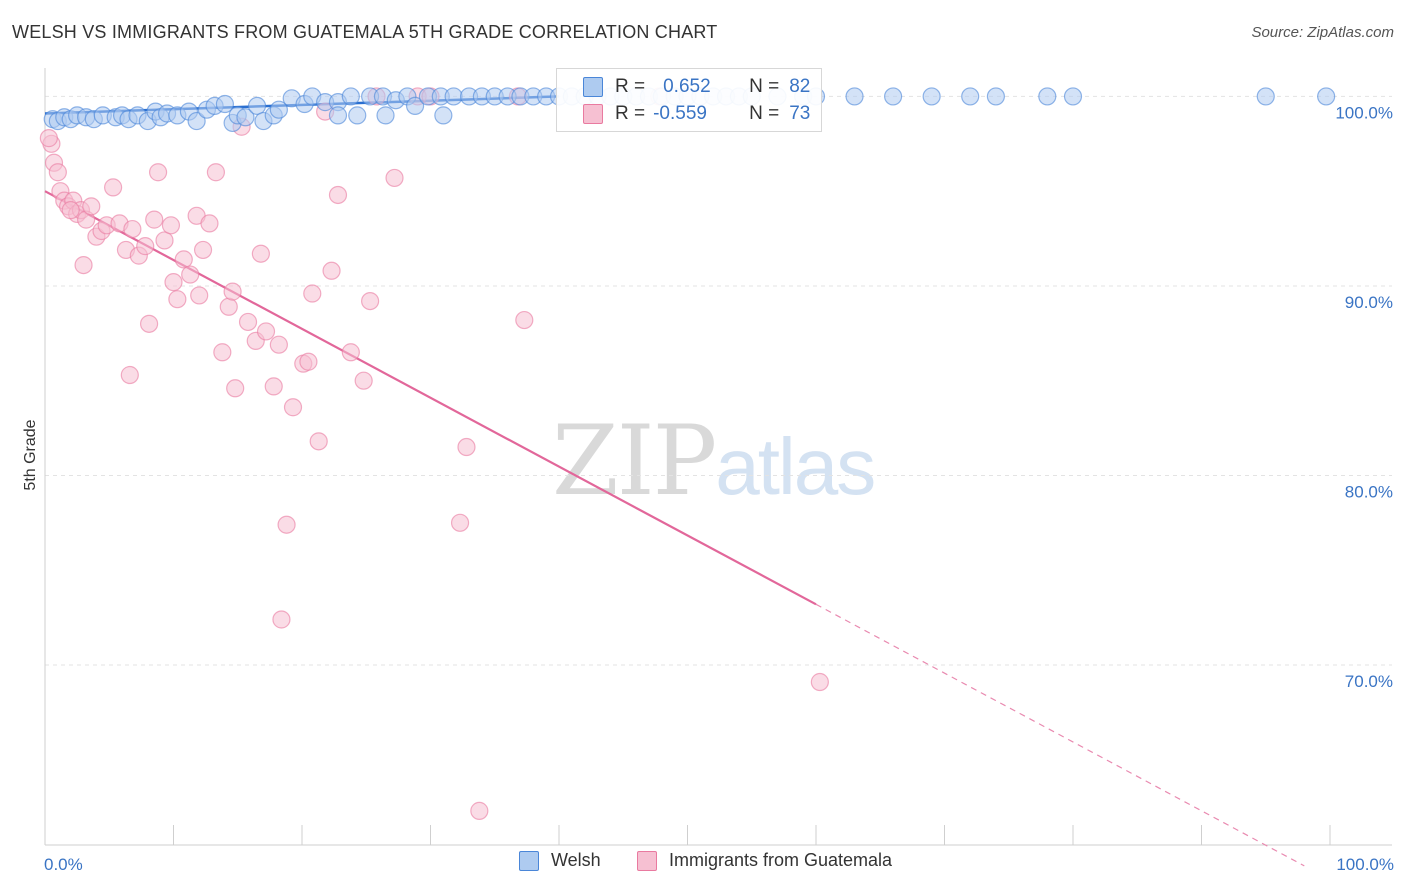 The height and width of the screenshot is (892, 1406). I want to click on legend-item-guatemala: Immigrants from Guatemala, so click(764, 860).